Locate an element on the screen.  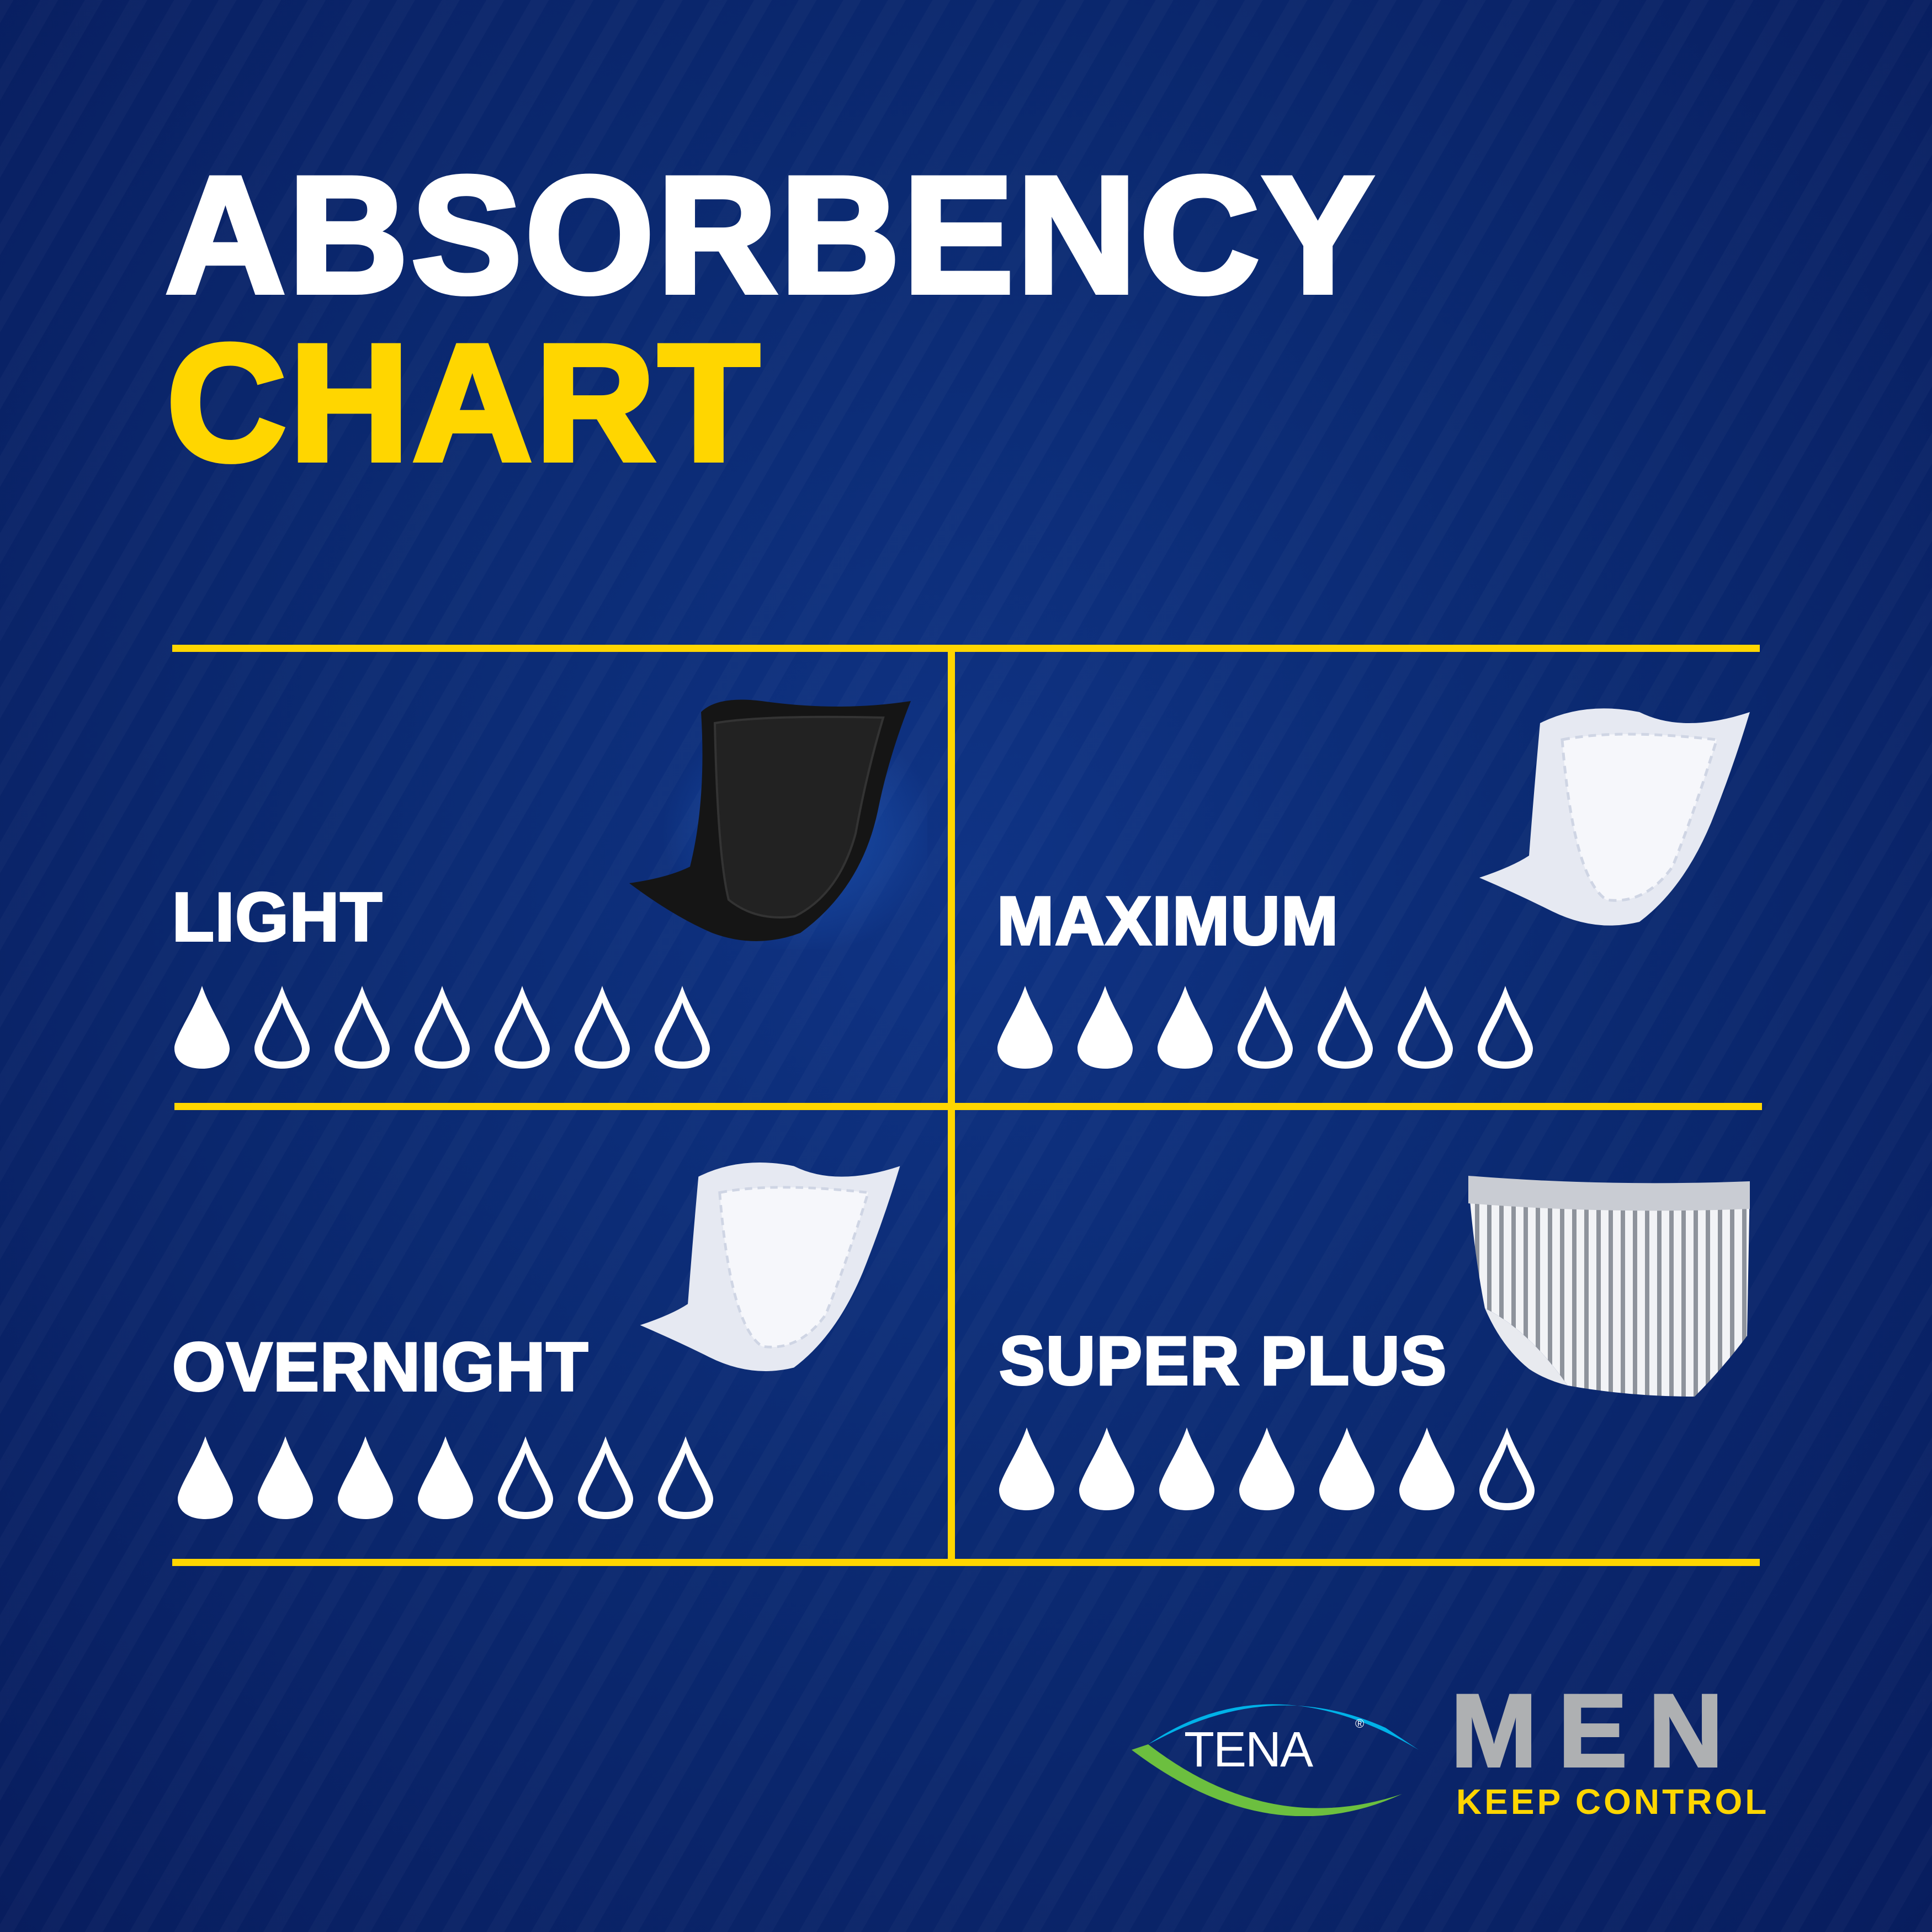
tena-logo: TENA ® is located at coordinates (1276, 1760).